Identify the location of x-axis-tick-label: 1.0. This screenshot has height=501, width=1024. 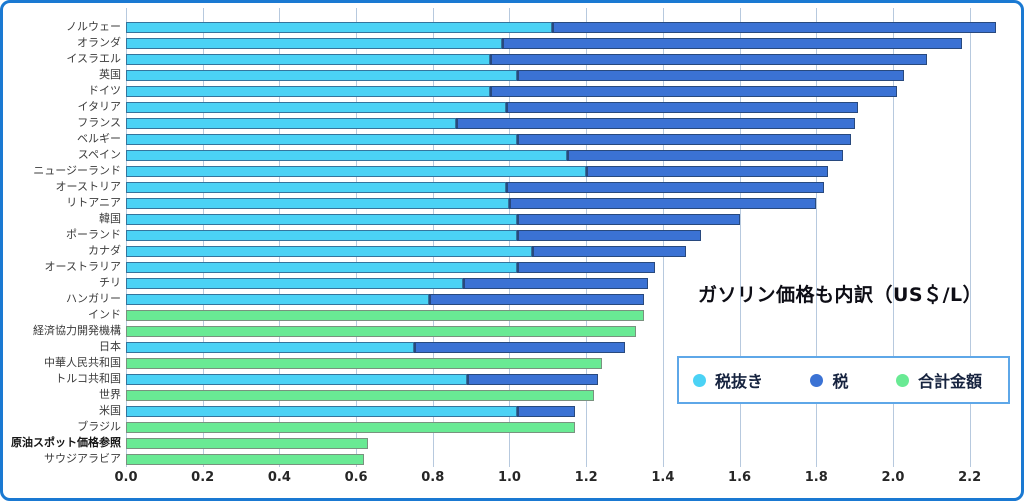
(509, 477).